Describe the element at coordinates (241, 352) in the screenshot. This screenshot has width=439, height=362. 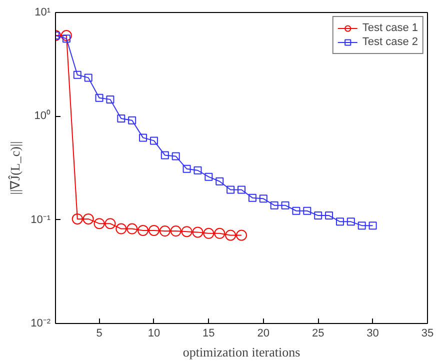
I see `x-axis-title: optimization iterations` at that location.